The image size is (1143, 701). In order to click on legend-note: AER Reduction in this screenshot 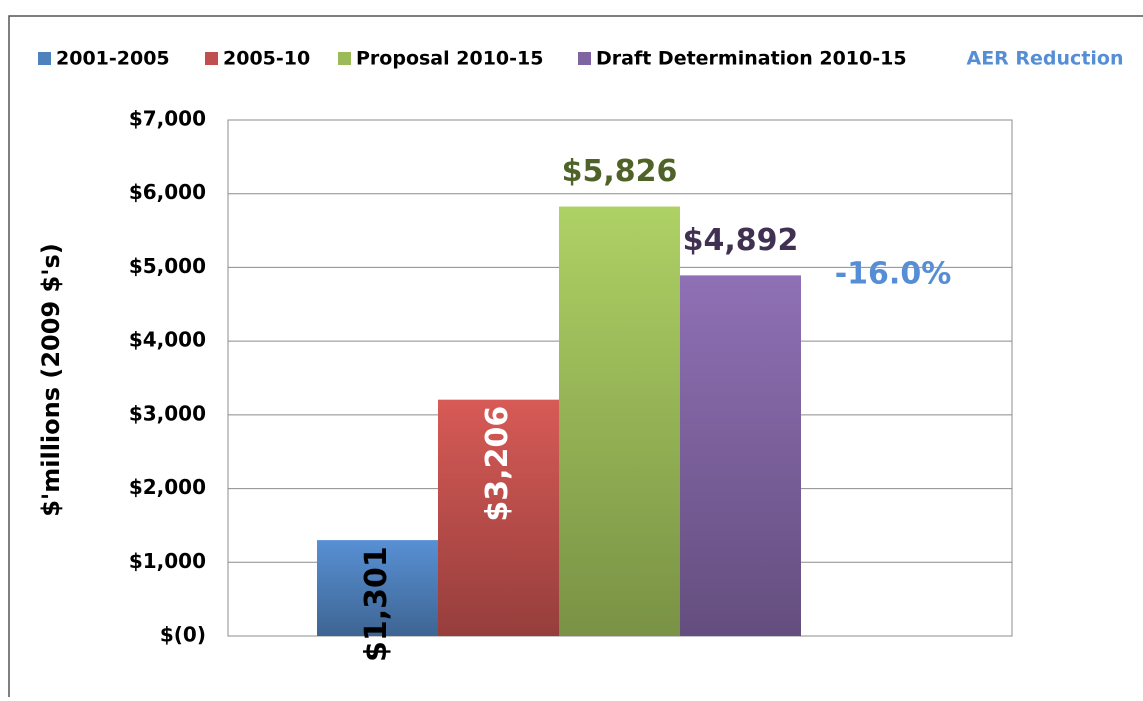, I will do `click(1044, 59)`.